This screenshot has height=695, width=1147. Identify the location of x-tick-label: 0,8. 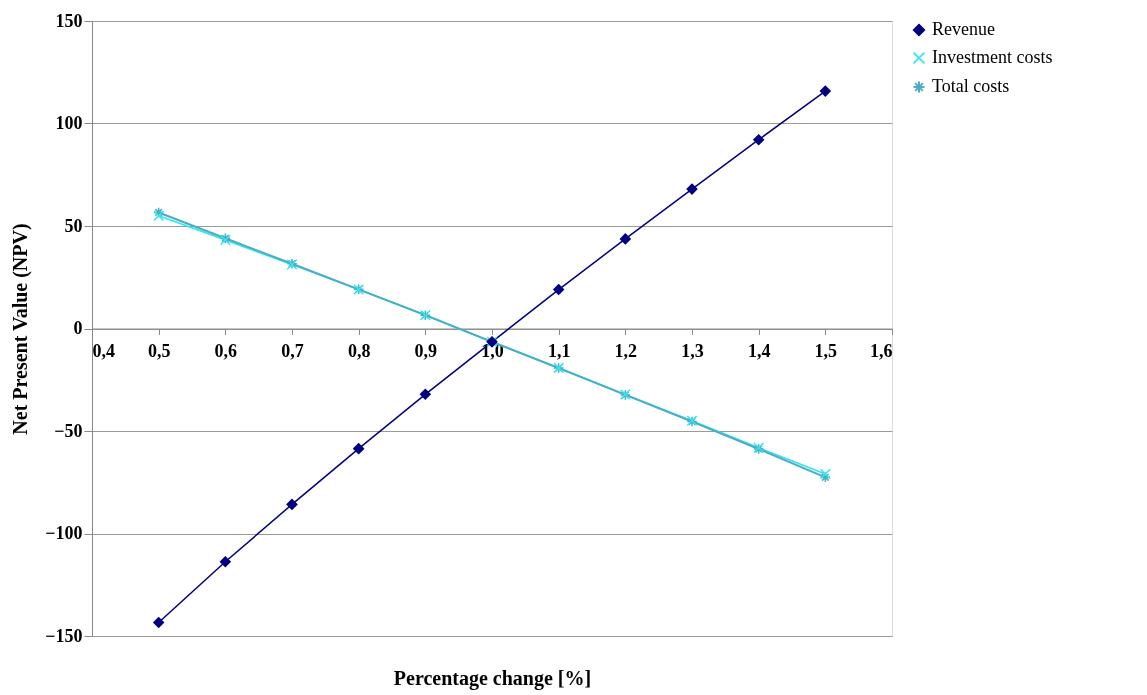
(359, 351).